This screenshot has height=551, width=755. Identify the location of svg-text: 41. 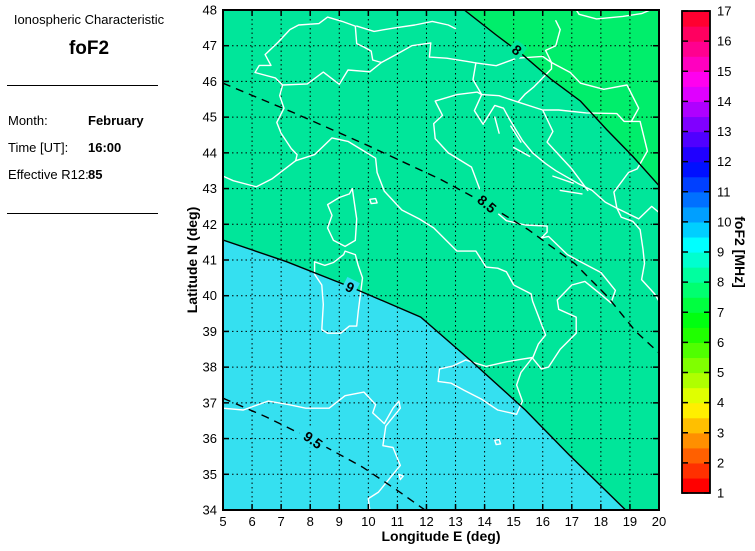
(210, 260).